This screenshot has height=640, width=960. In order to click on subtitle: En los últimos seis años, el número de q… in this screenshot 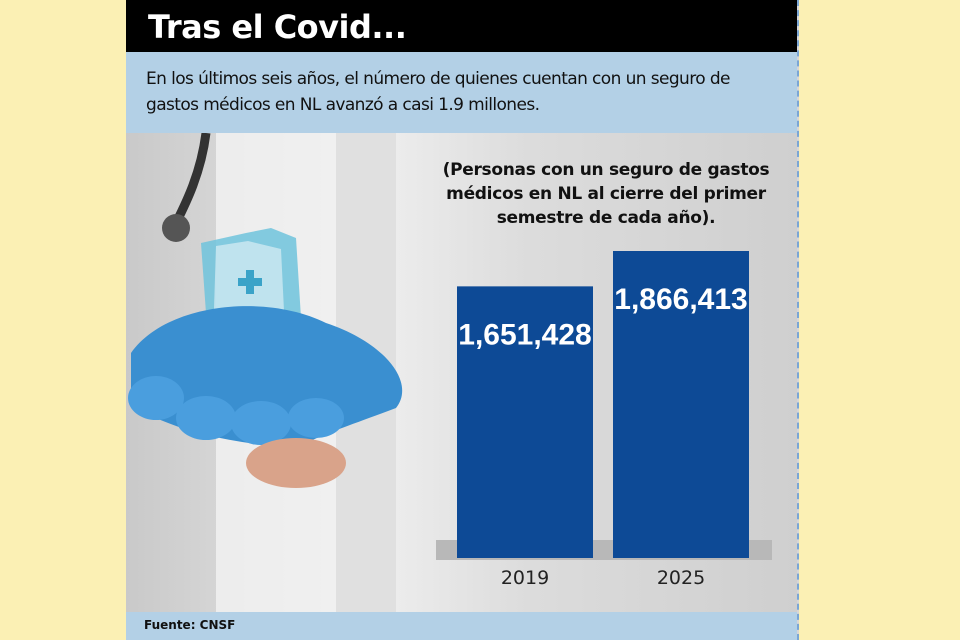, I will do `click(438, 92)`.